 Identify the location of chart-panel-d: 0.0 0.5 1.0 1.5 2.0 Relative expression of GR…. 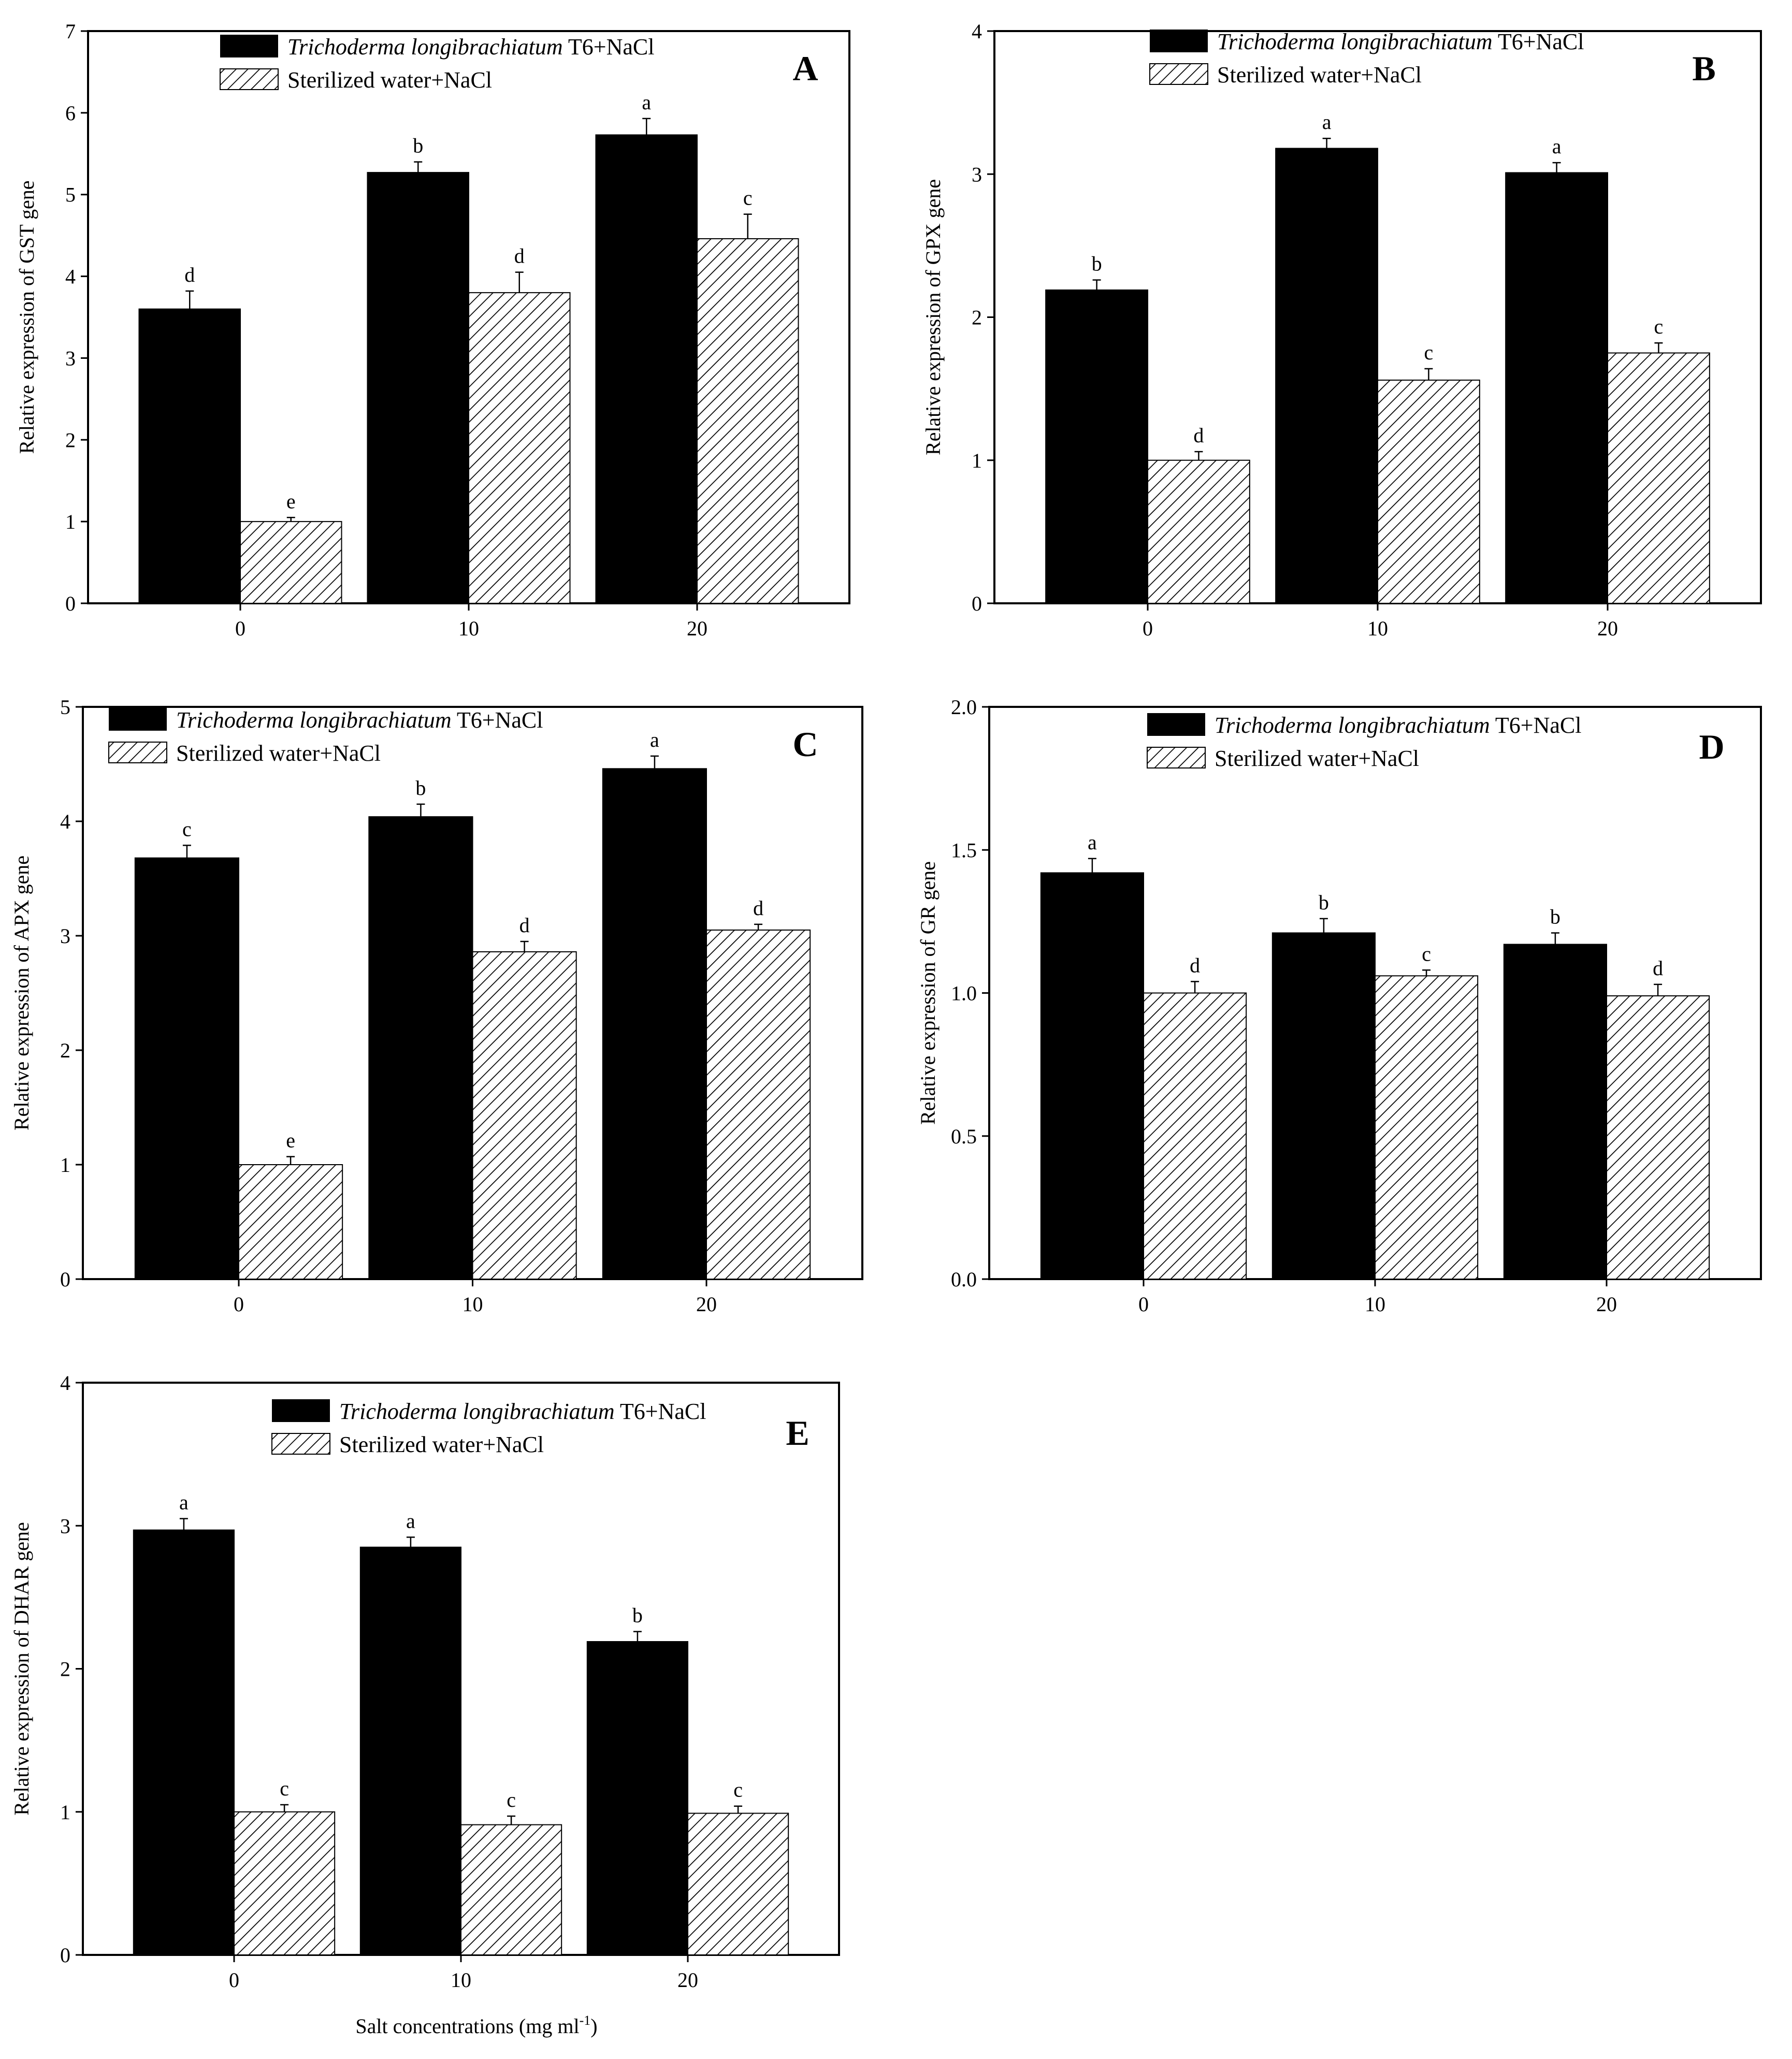
(1339, 1006).